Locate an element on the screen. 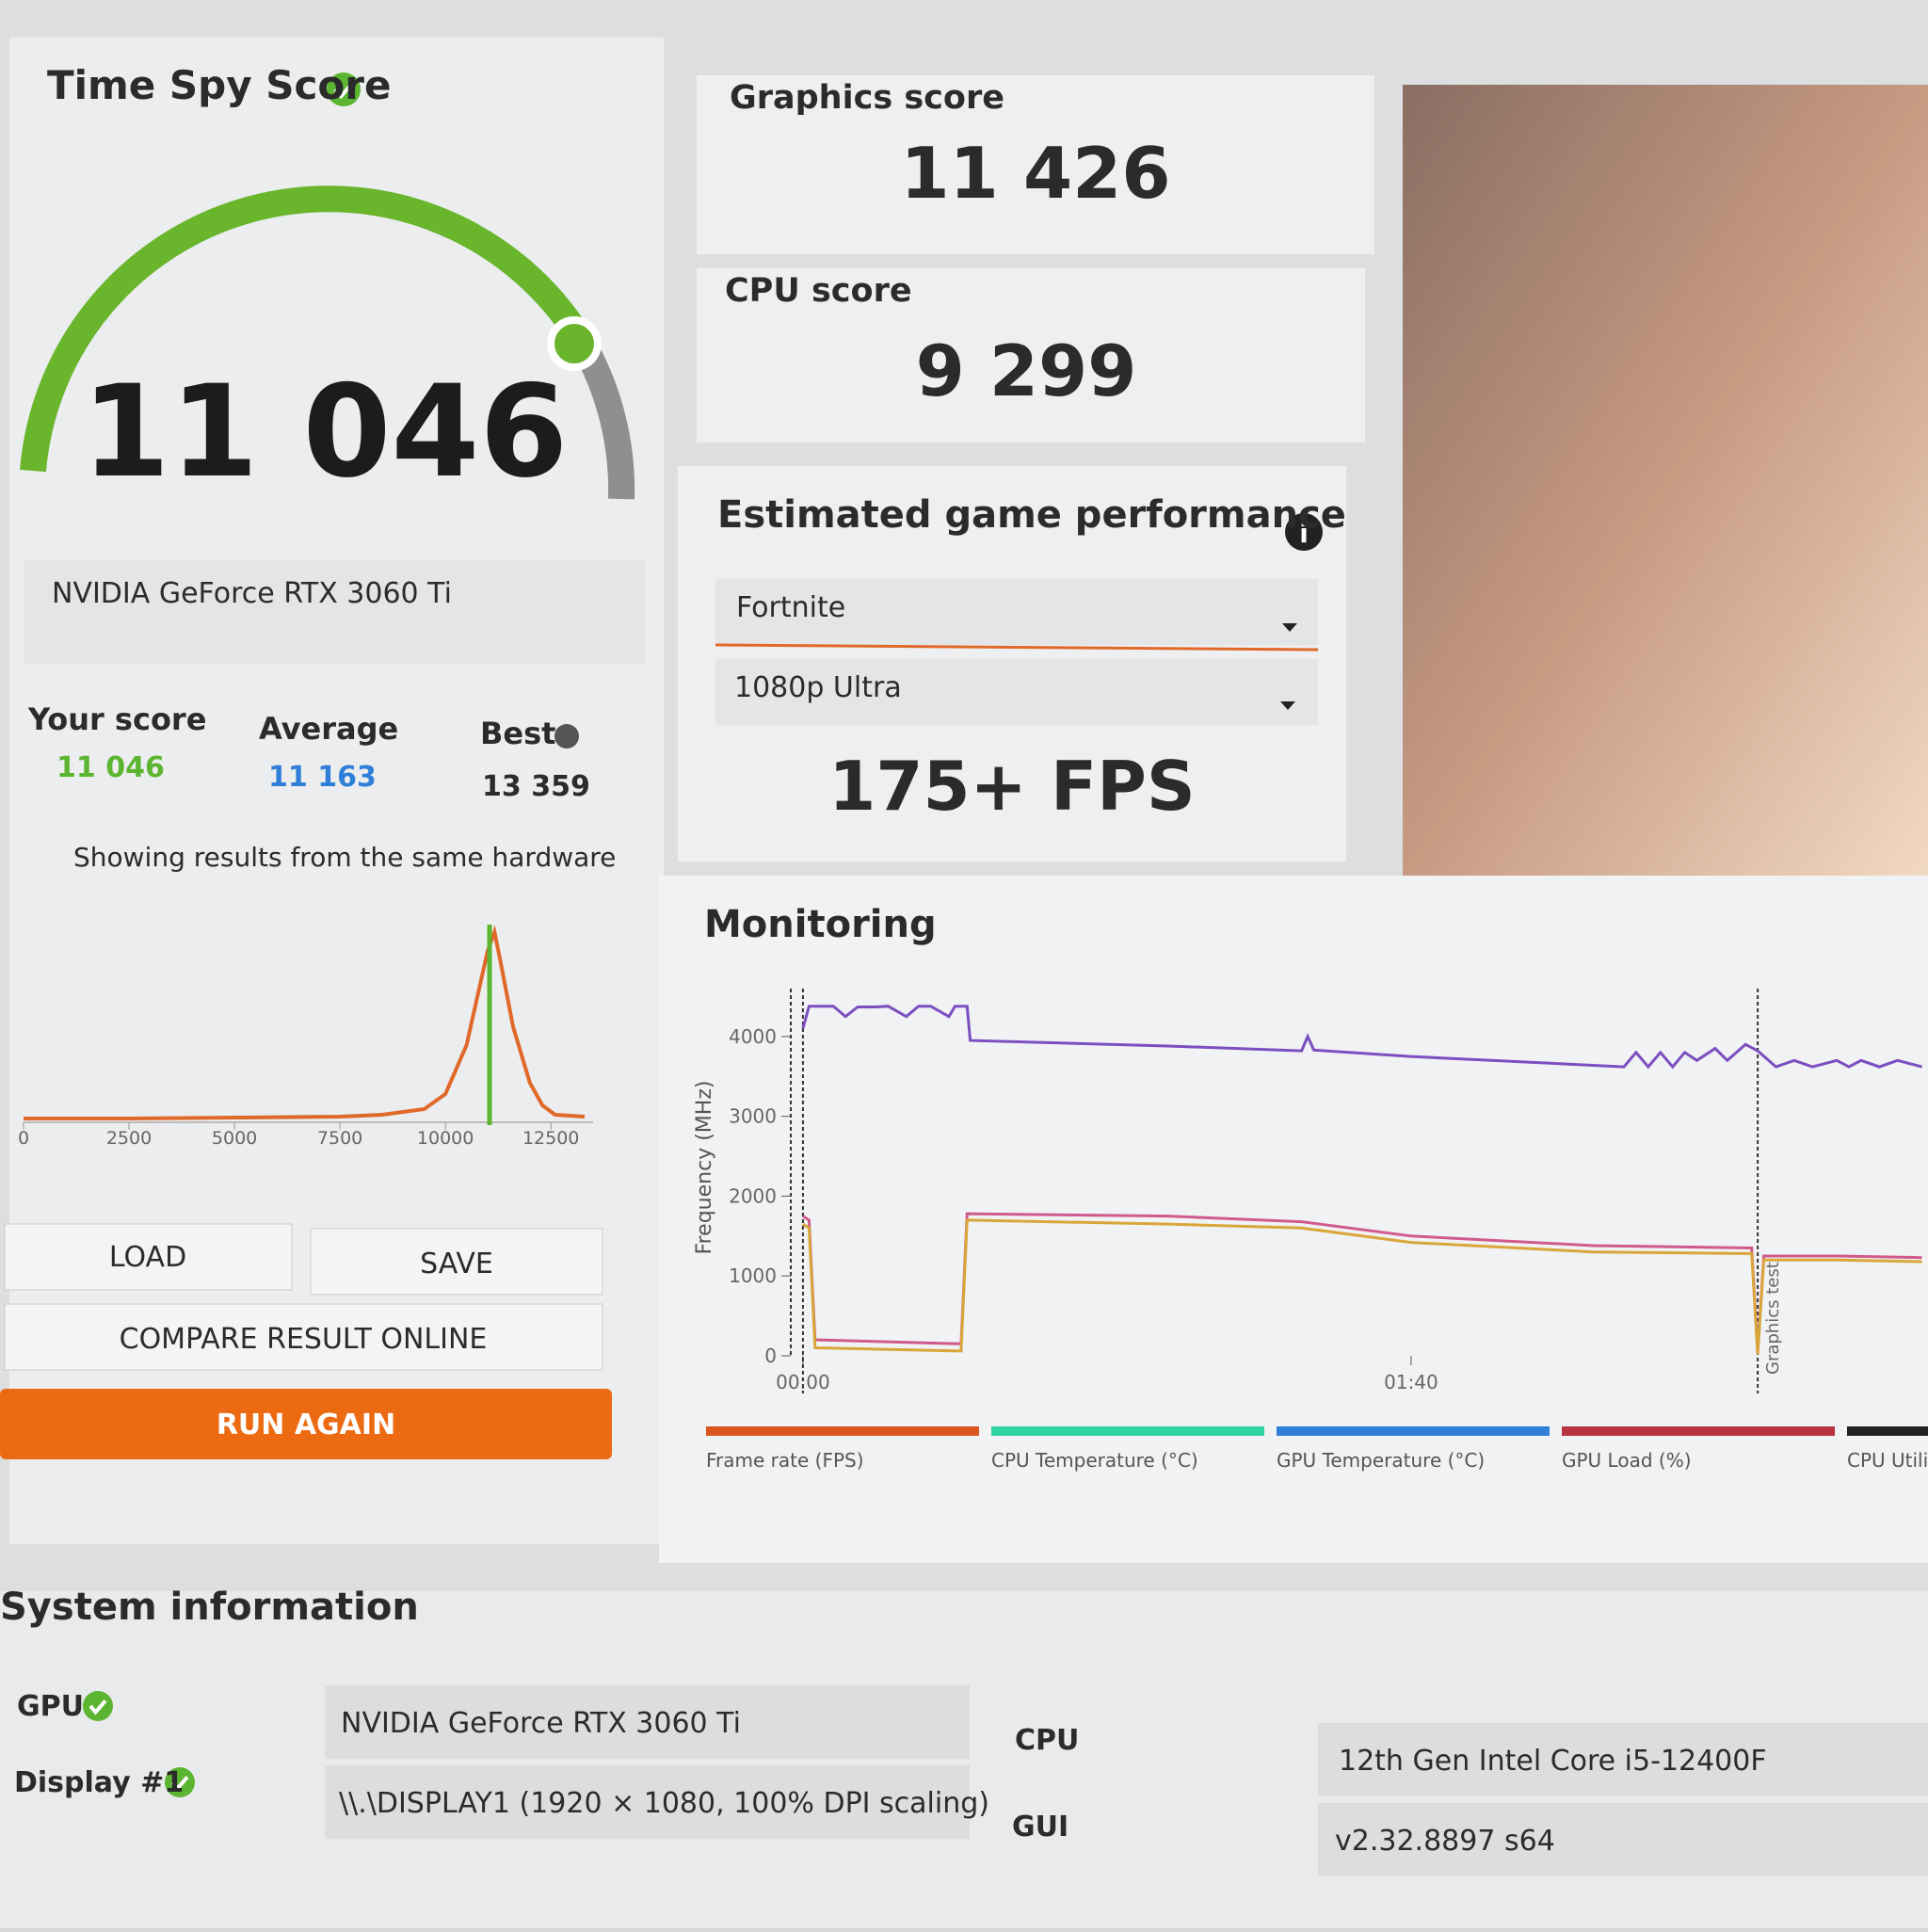  display-label: Display #1 is located at coordinates (99, 1782).